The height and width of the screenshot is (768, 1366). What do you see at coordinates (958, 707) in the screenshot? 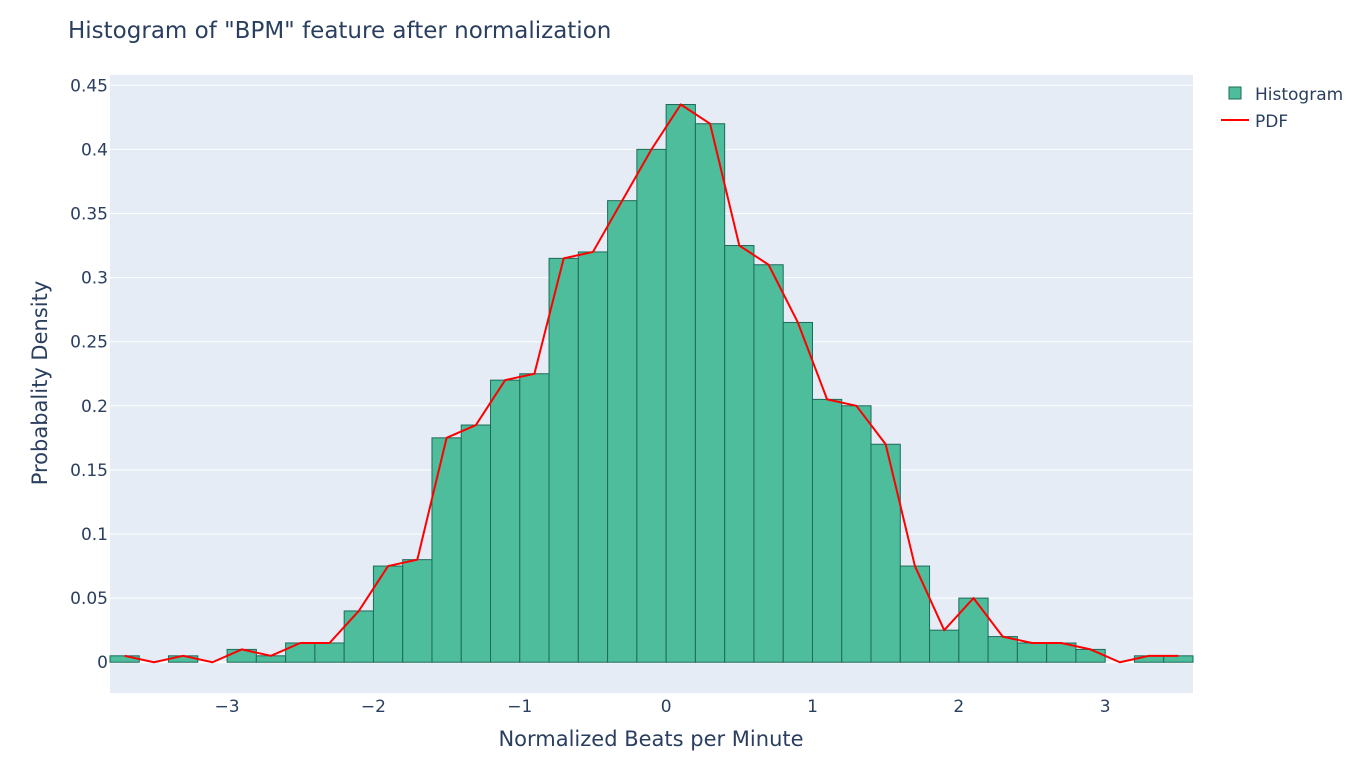
I see `x-tick-label: 2` at bounding box center [958, 707].